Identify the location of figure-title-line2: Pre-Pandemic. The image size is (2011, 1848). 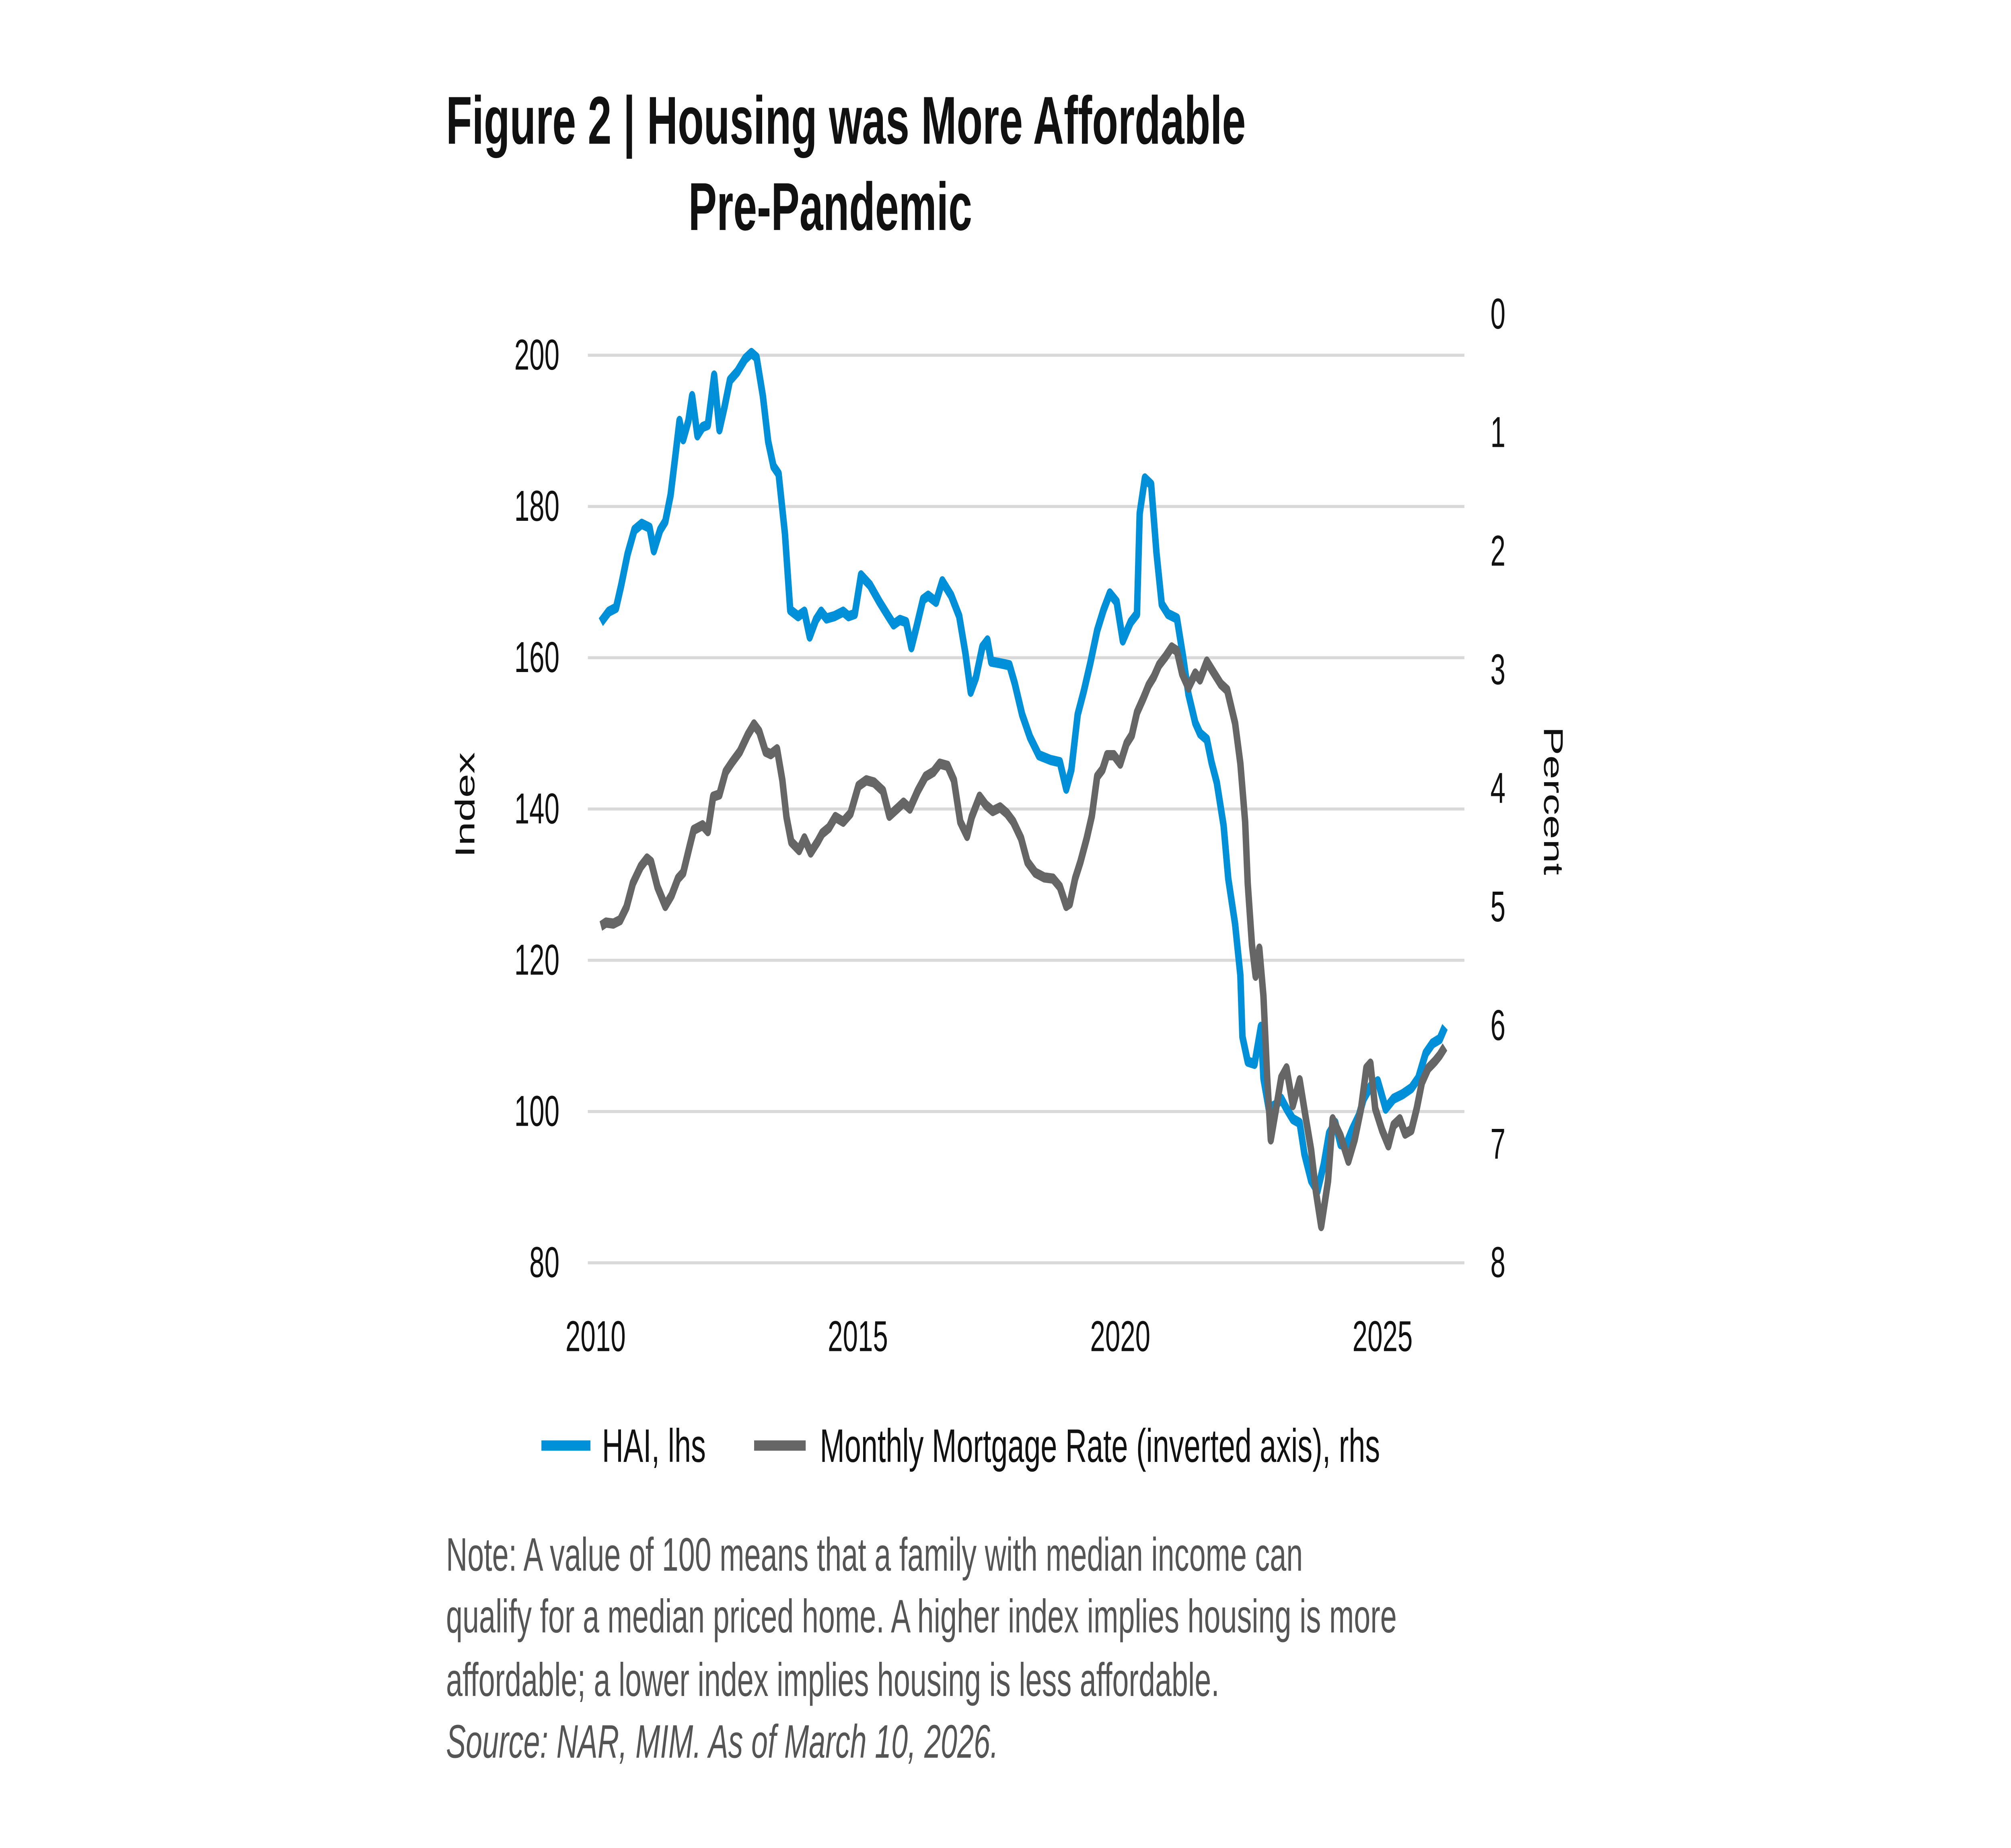
(830, 207).